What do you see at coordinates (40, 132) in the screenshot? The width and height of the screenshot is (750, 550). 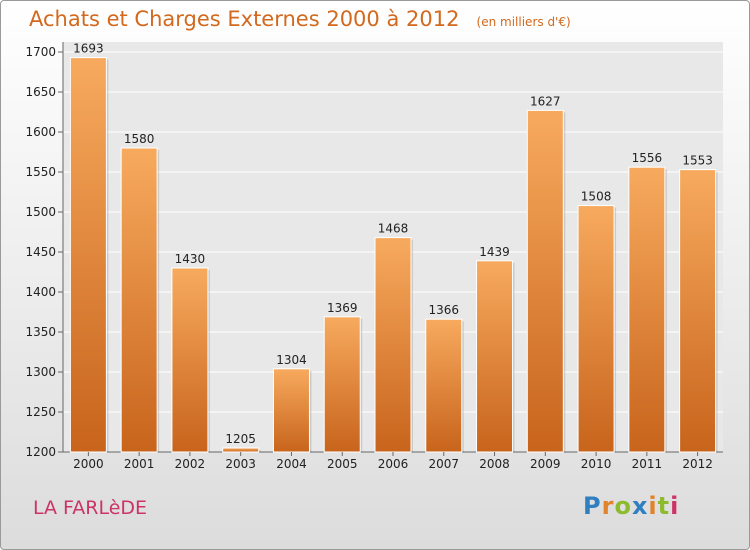 I see `y-tick-label: 1600` at bounding box center [40, 132].